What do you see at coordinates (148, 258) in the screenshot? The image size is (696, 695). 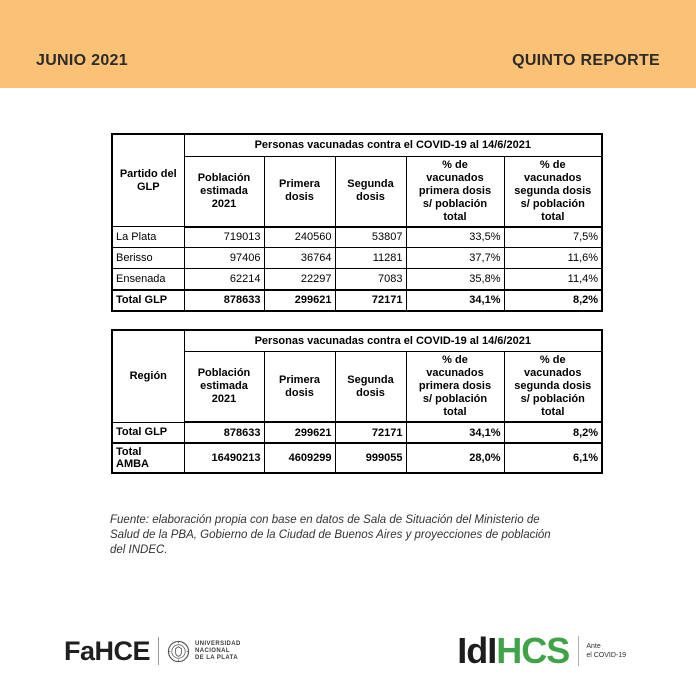 I see `row-label: Berisso` at bounding box center [148, 258].